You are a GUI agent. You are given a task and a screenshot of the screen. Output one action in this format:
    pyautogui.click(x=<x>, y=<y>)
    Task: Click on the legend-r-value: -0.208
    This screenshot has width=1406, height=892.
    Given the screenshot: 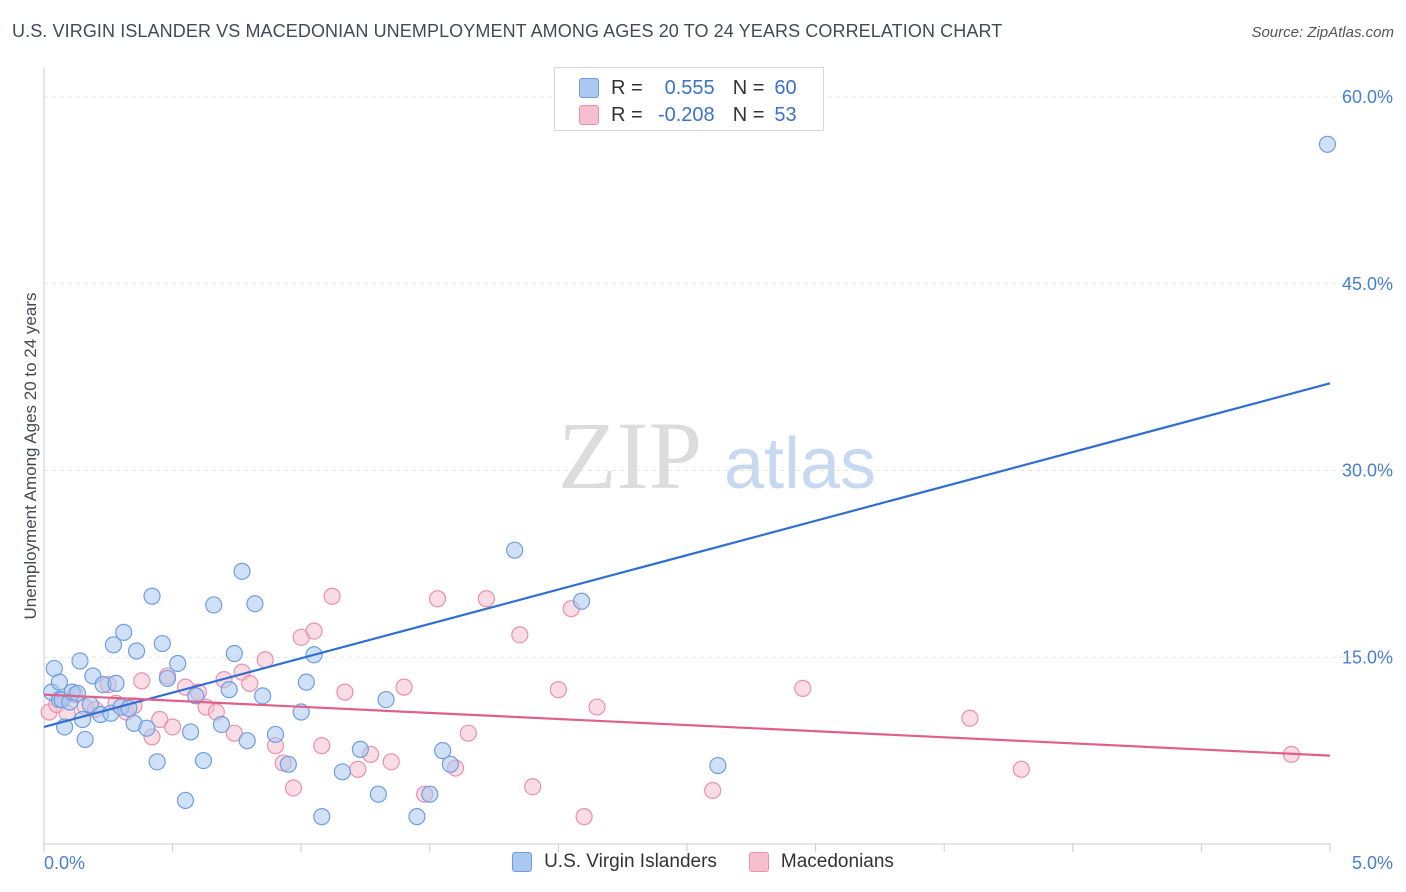 What is the action you would take?
    pyautogui.click(x=686, y=114)
    